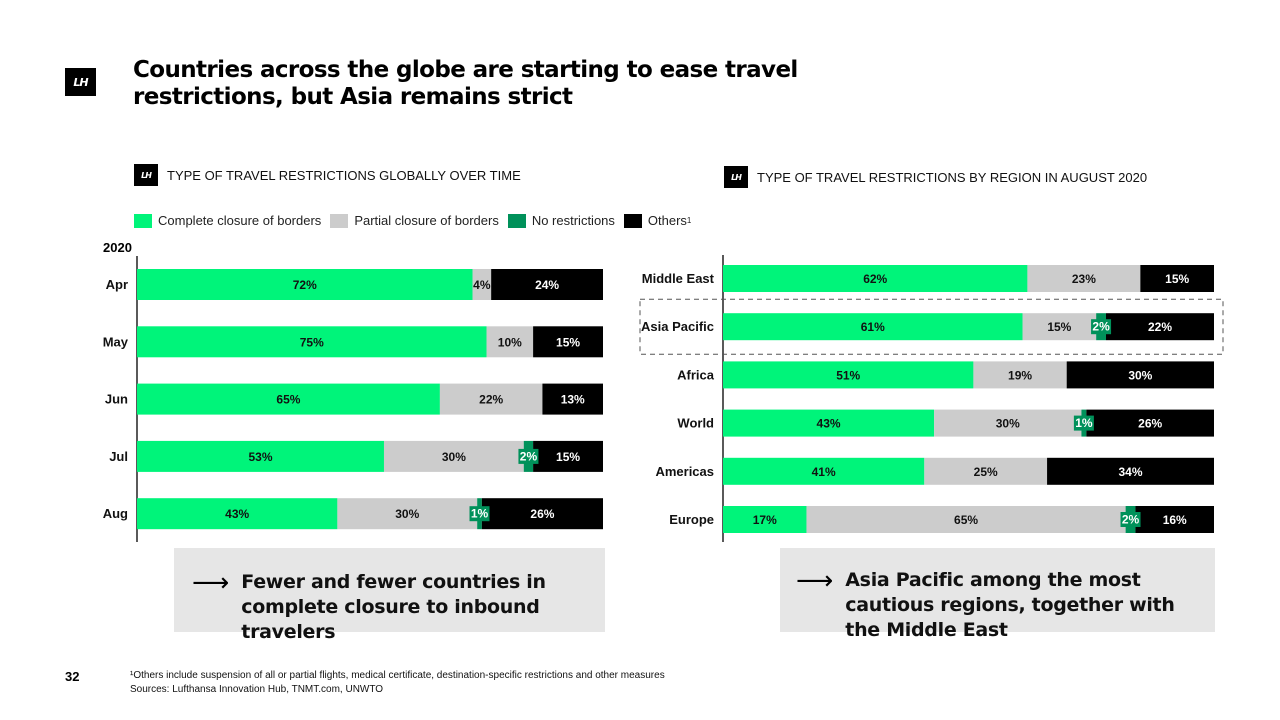  What do you see at coordinates (1083, 423) in the screenshot?
I see `no-restrictions-badge` at bounding box center [1083, 423].